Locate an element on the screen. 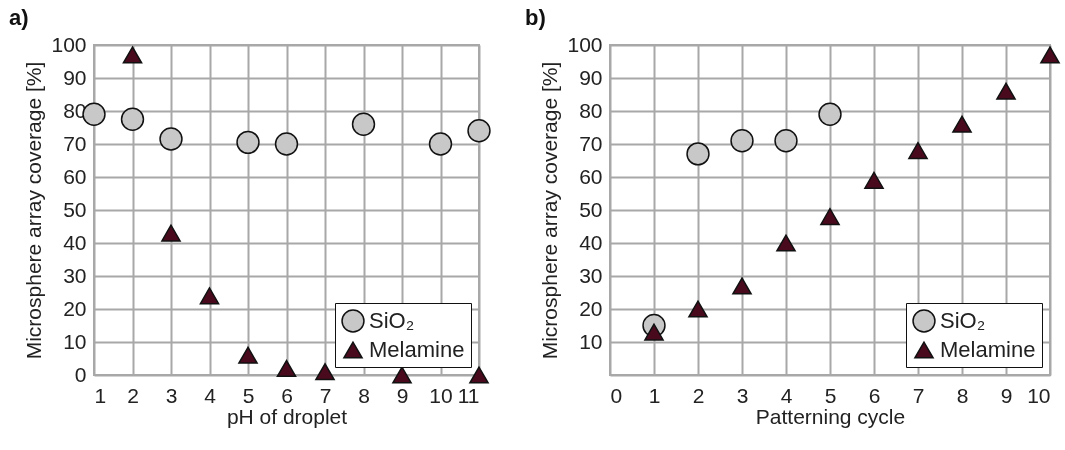  x-tick-label: 0 is located at coordinates (616, 395).